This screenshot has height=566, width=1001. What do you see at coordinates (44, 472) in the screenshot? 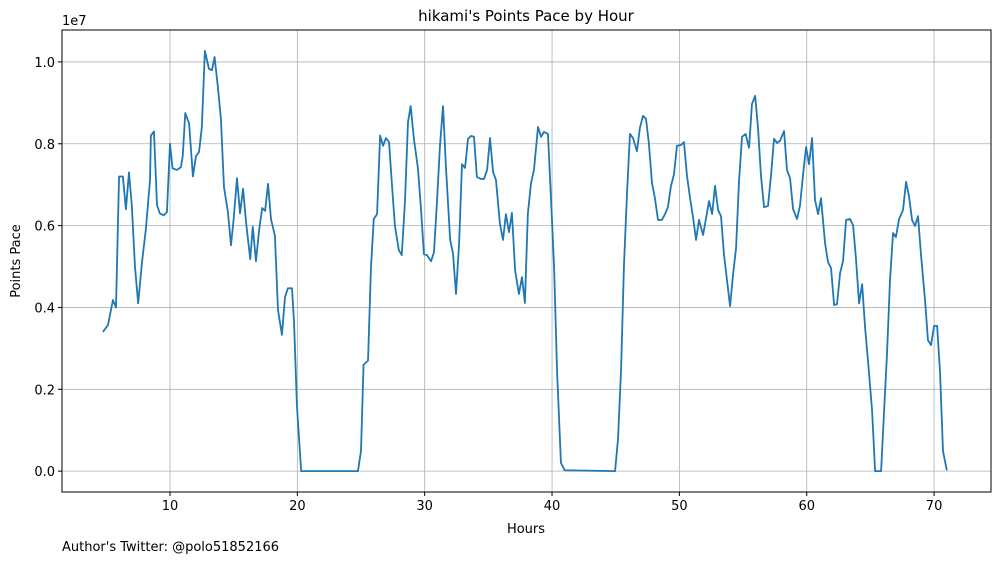
I see `y-tick-label: 0.0` at bounding box center [44, 472].